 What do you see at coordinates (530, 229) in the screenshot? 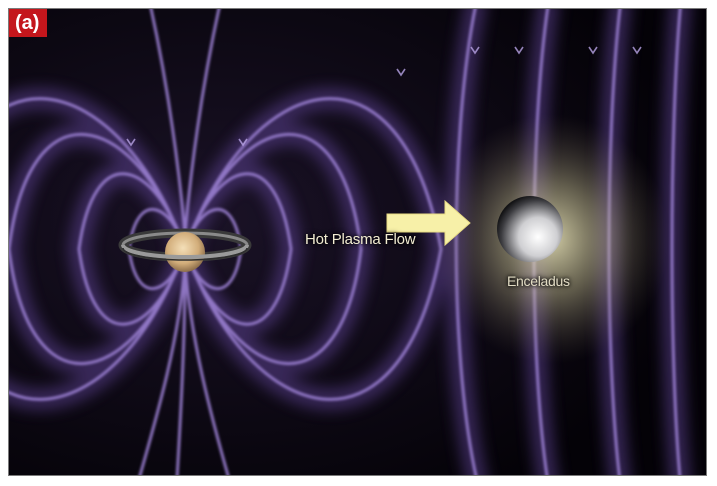
I see `enceladus-icon` at bounding box center [530, 229].